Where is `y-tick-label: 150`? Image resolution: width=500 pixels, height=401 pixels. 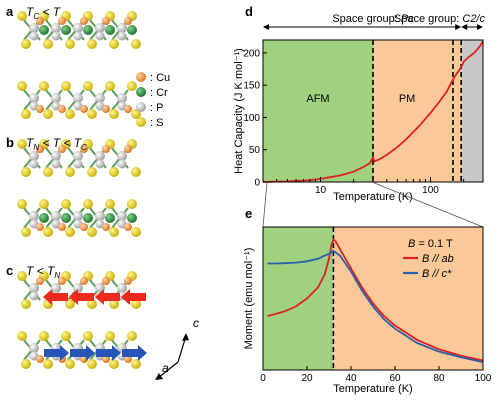
y-tick-label: 150 is located at coordinates (251, 86).